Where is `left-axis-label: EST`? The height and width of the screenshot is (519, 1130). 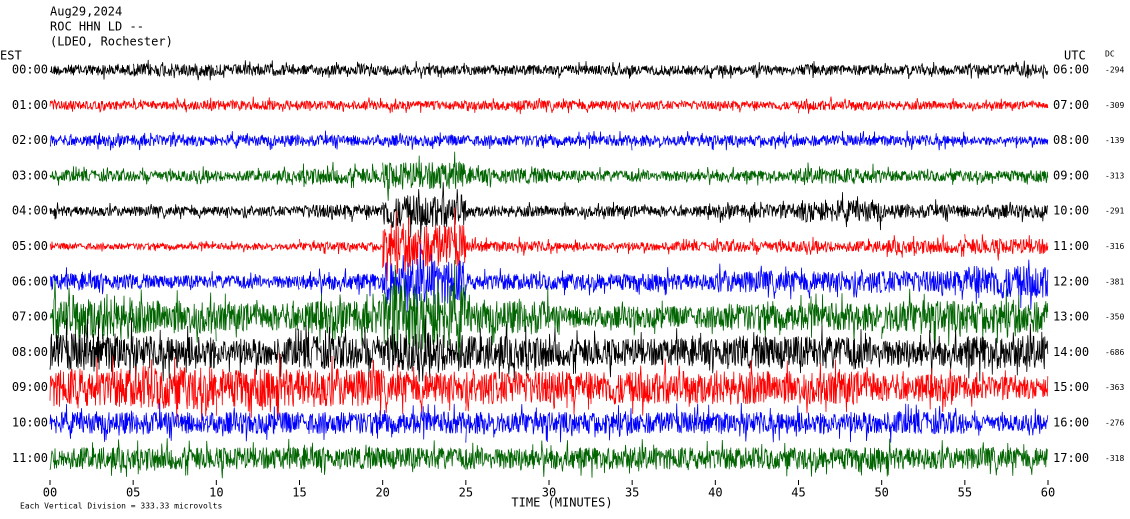
left-axis-label: EST is located at coordinates (11, 56).